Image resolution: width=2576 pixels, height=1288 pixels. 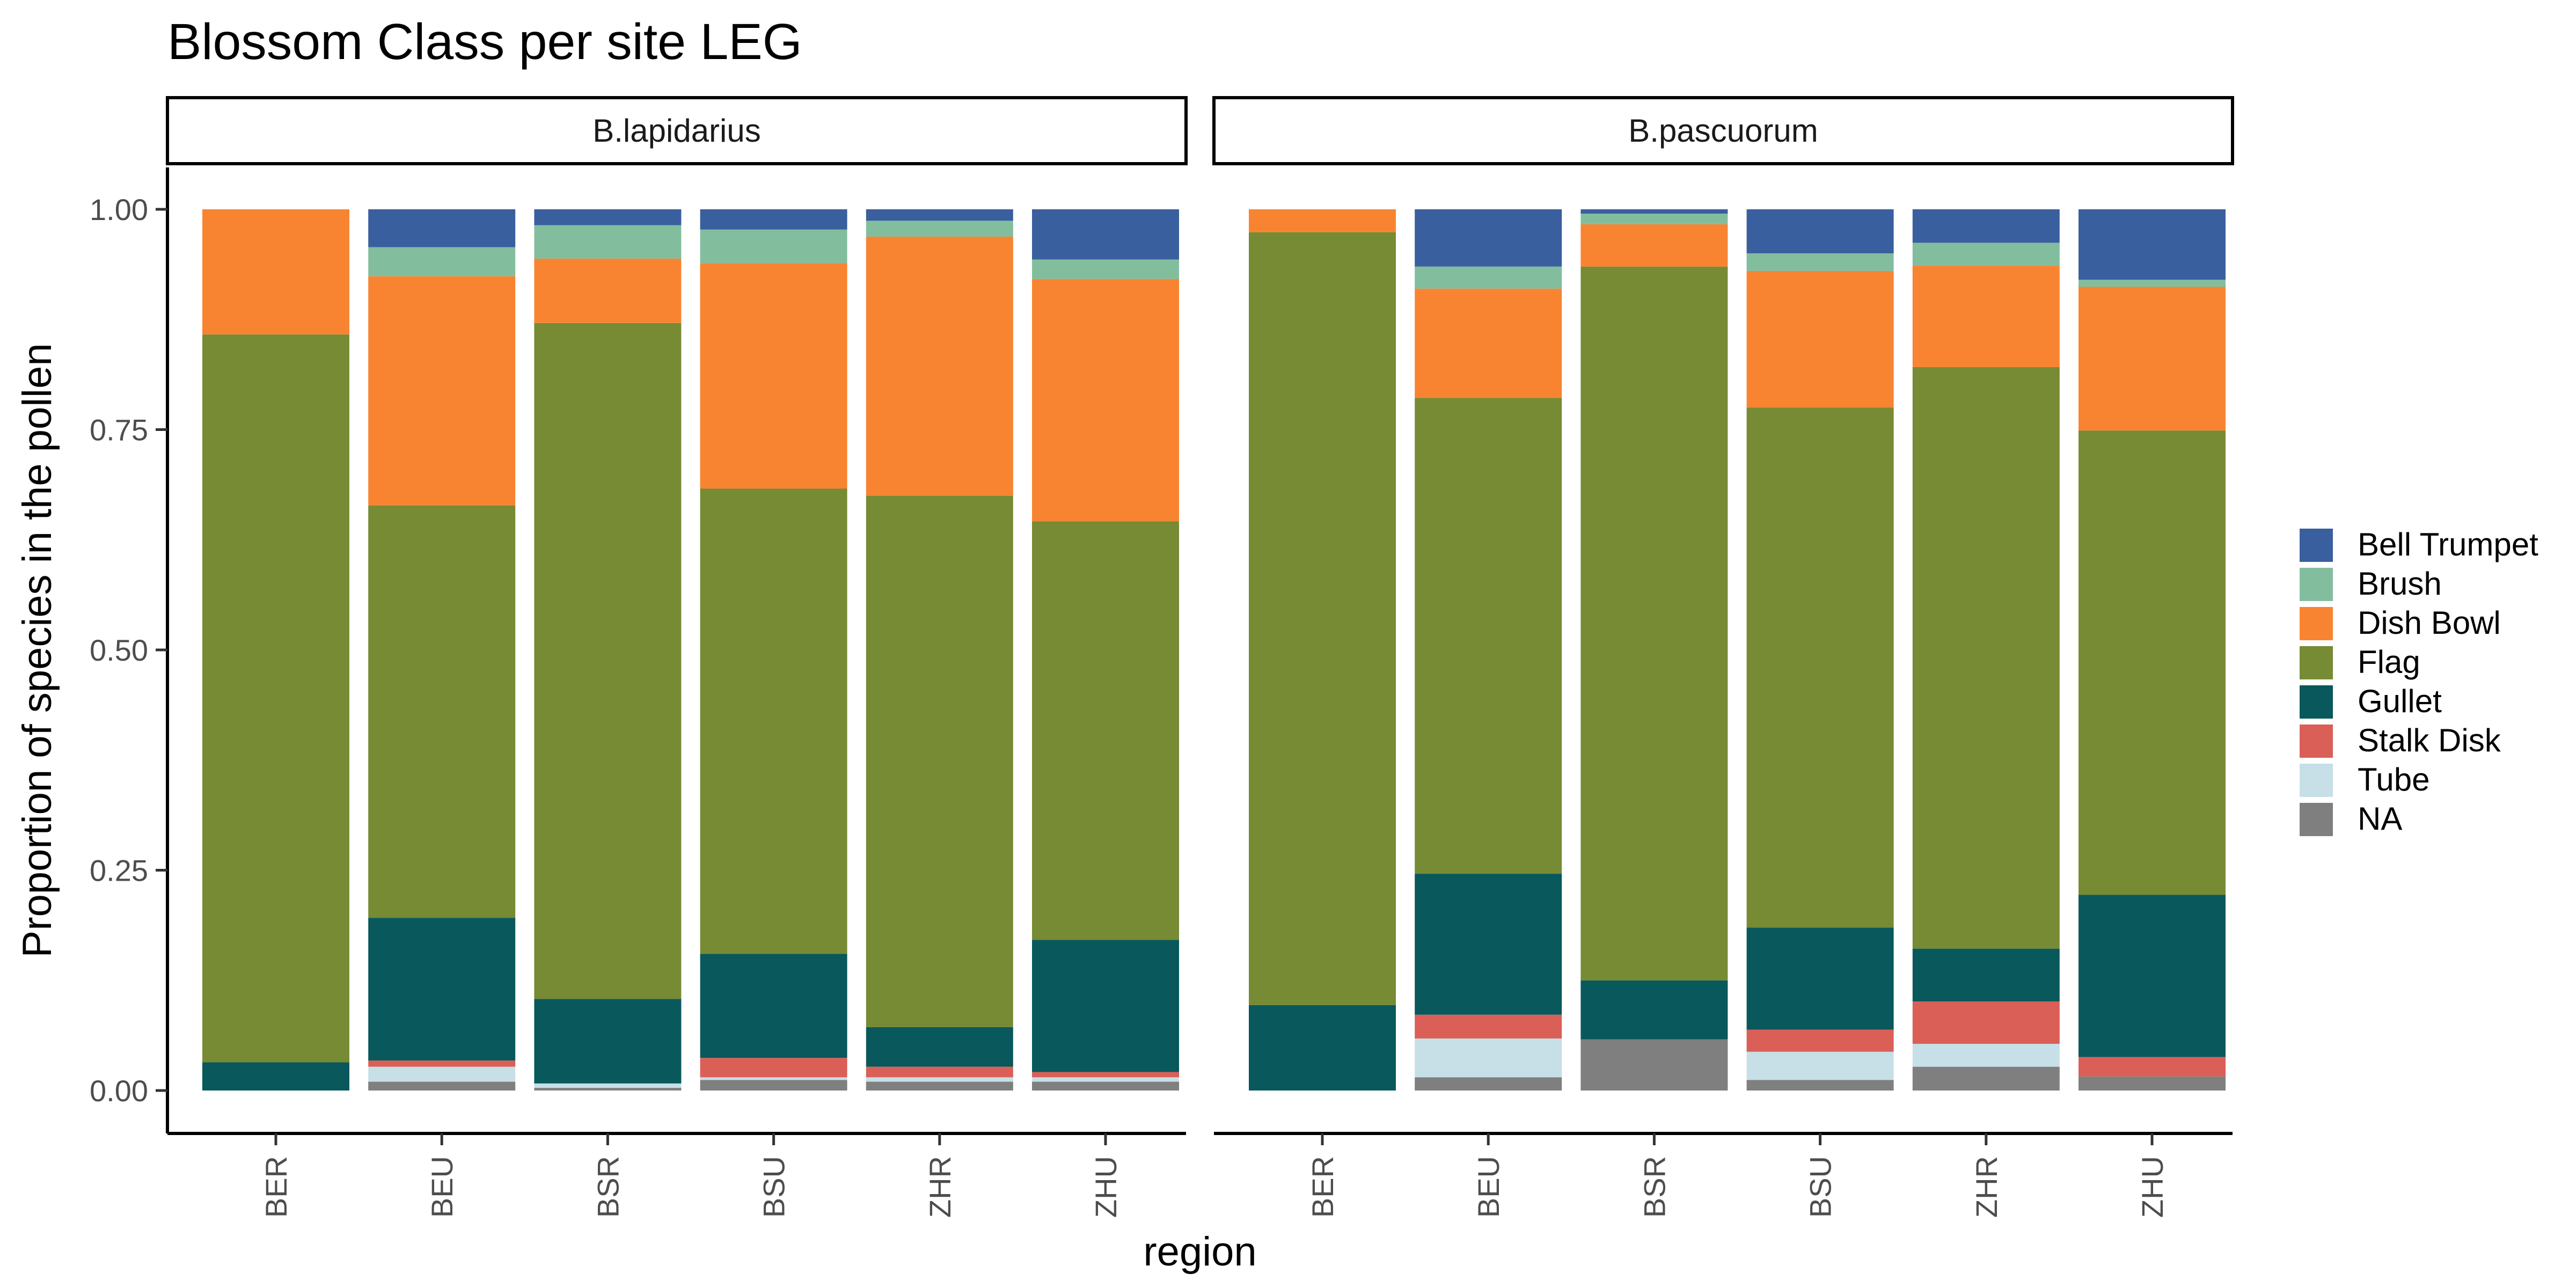 What do you see at coordinates (608, 1085) in the screenshot?
I see `bar-segment-0-BSR-Tube` at bounding box center [608, 1085].